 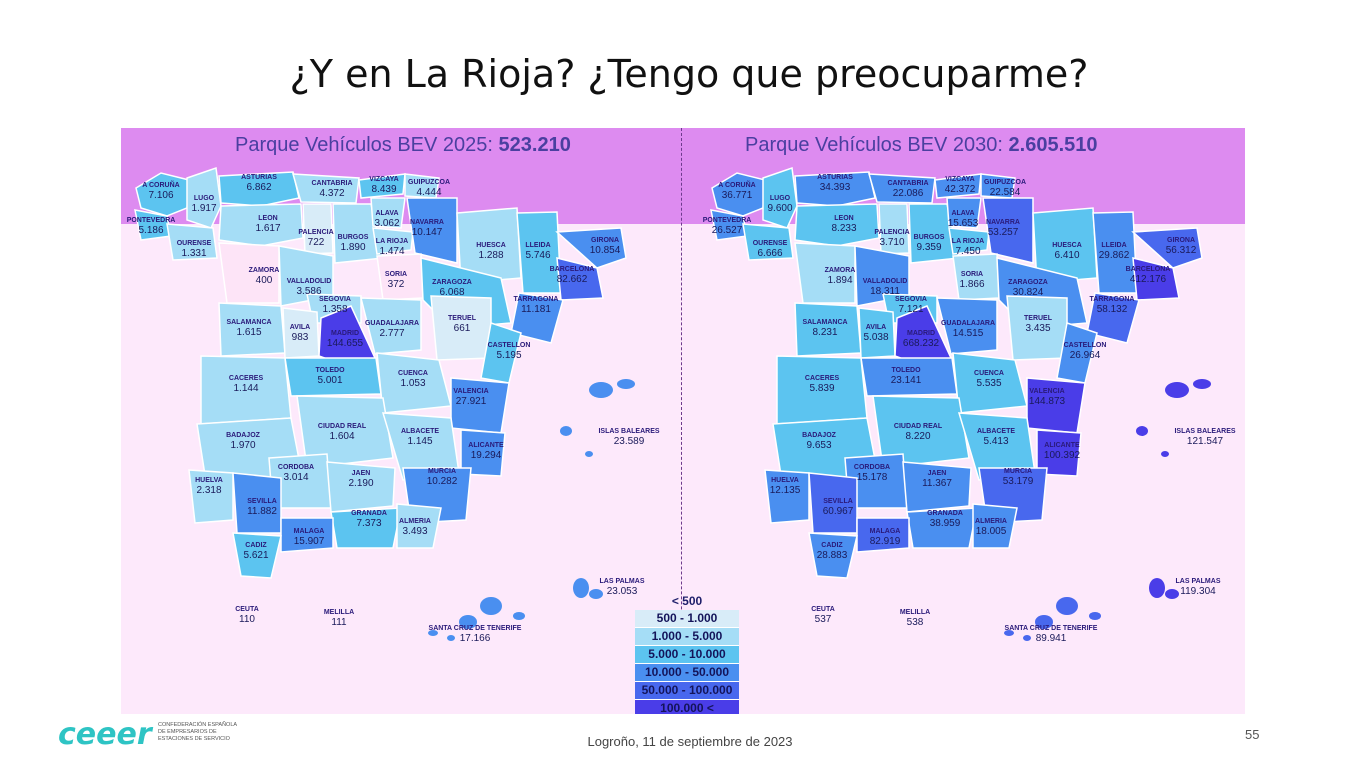 What do you see at coordinates (1085, 345) in the screenshot?
I see `province-name: CASTELLON` at bounding box center [1085, 345].